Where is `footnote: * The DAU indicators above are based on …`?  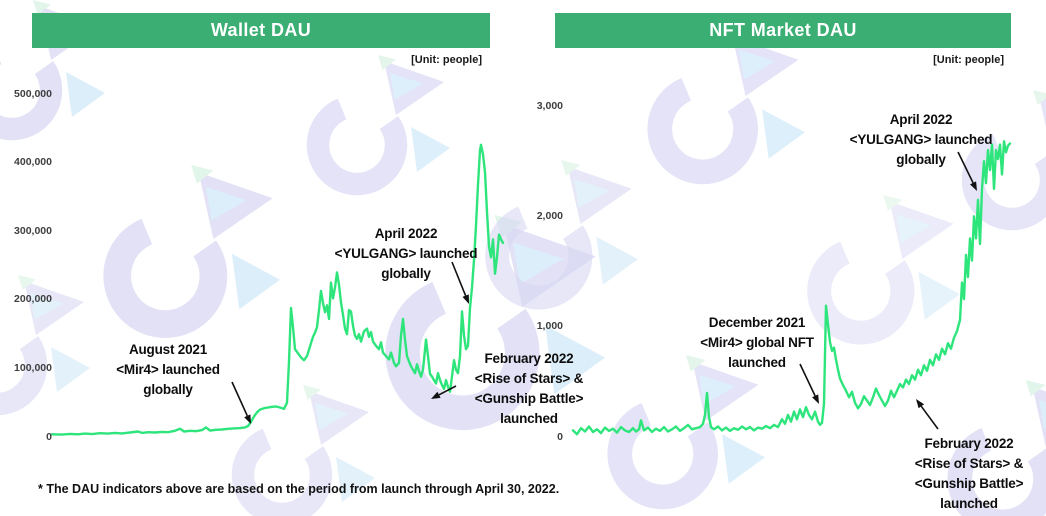 footnote: * The DAU indicators above are based on … is located at coordinates (299, 489).